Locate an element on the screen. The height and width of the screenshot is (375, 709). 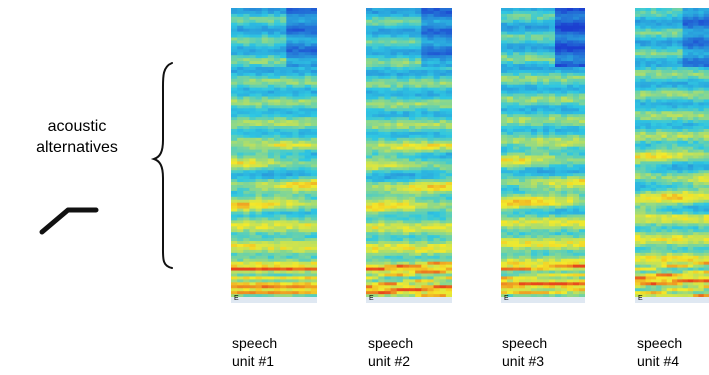
speech-unit-3-label: speech unit #3 is located at coordinates (525, 352).